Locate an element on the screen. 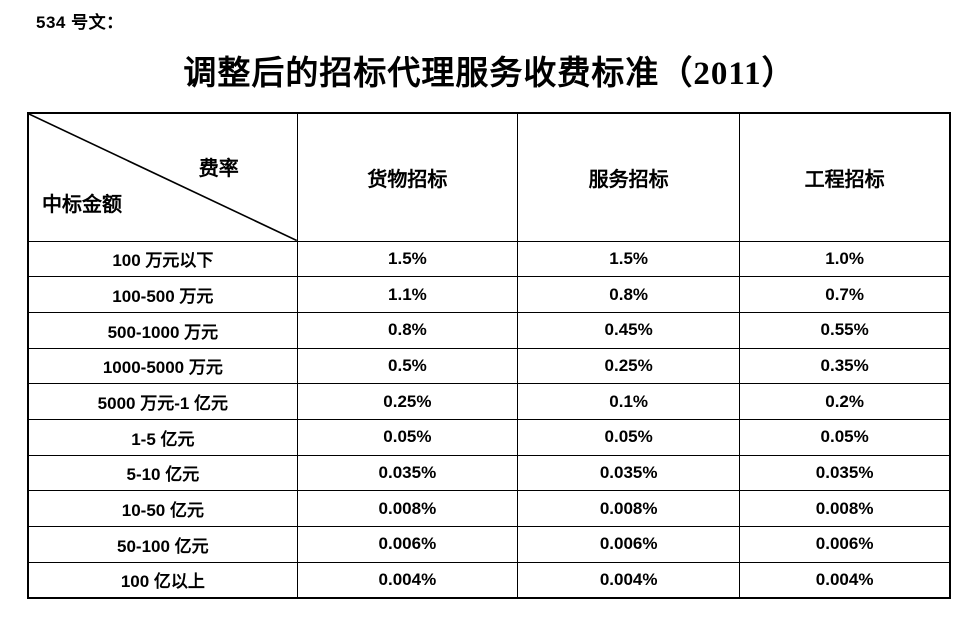 The image size is (979, 629). table-row: 5-10 亿元 0.035% 0.035% 0.035% is located at coordinates (489, 473).